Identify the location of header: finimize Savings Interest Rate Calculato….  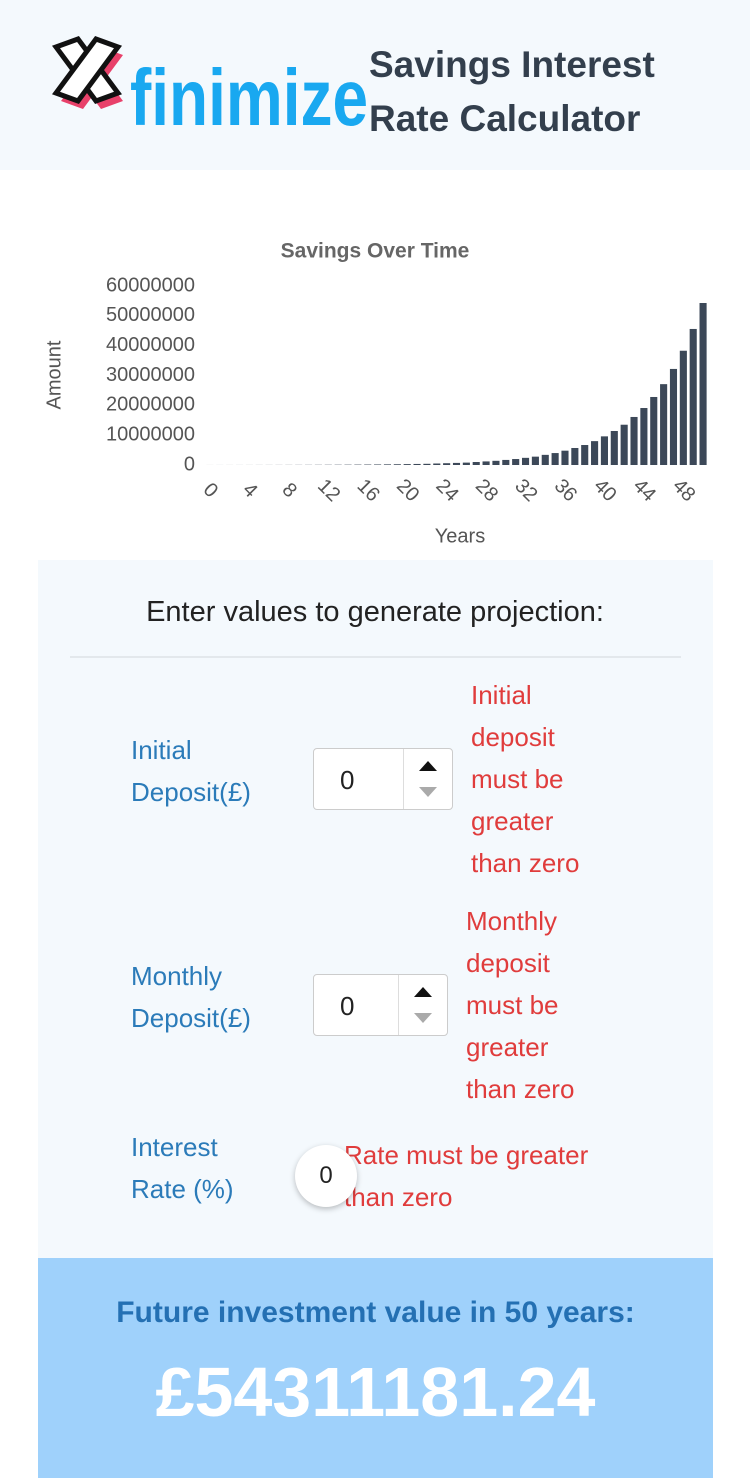
(375, 85).